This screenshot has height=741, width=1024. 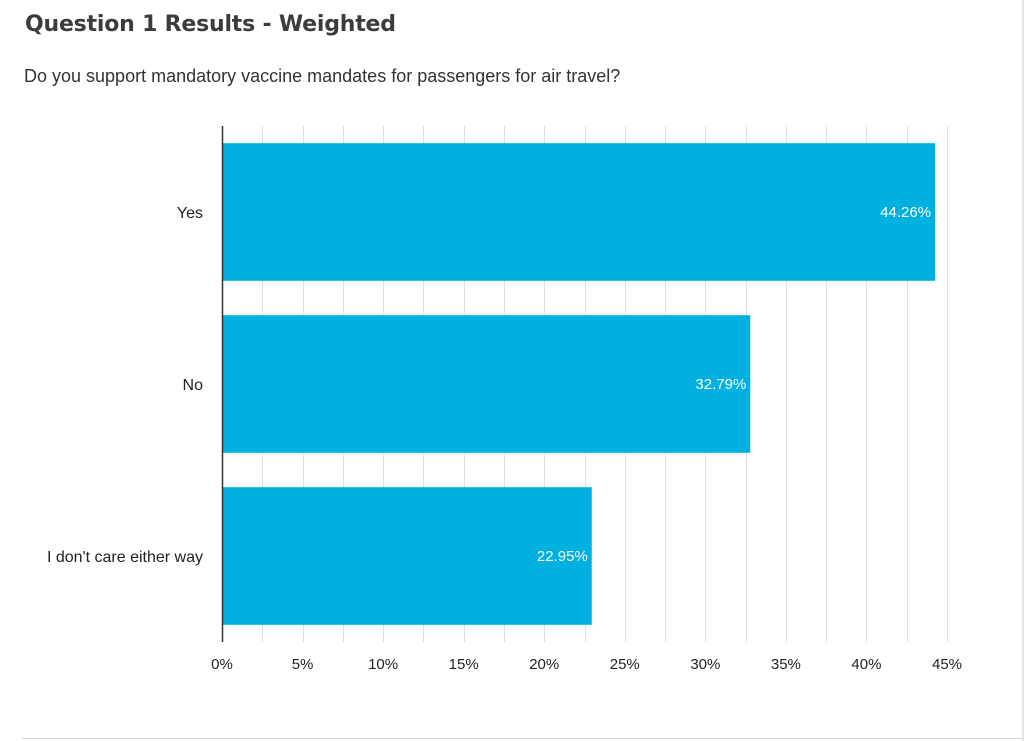 What do you see at coordinates (193, 385) in the screenshot?
I see `category-label: No` at bounding box center [193, 385].